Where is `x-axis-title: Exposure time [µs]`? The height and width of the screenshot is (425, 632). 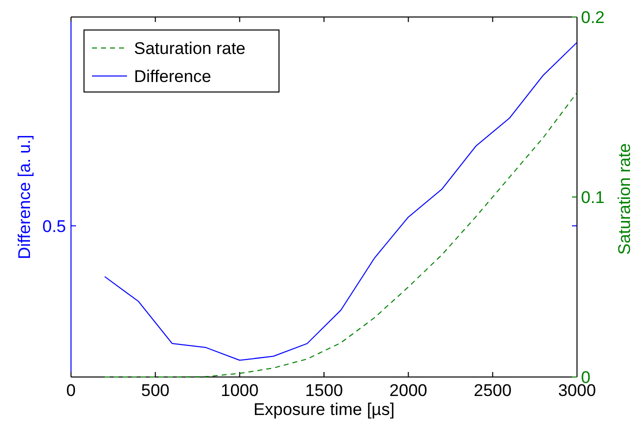
x-axis-title: Exposure time [µs] is located at coordinates (324, 409).